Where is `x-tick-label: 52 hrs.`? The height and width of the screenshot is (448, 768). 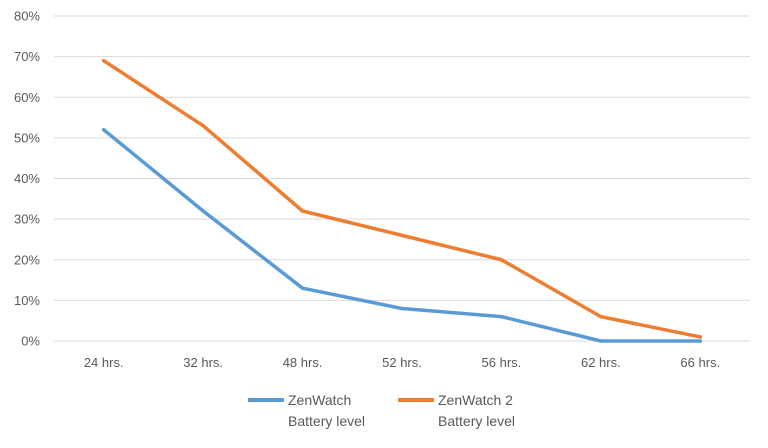 x-tick-label: 52 hrs. is located at coordinates (402, 362).